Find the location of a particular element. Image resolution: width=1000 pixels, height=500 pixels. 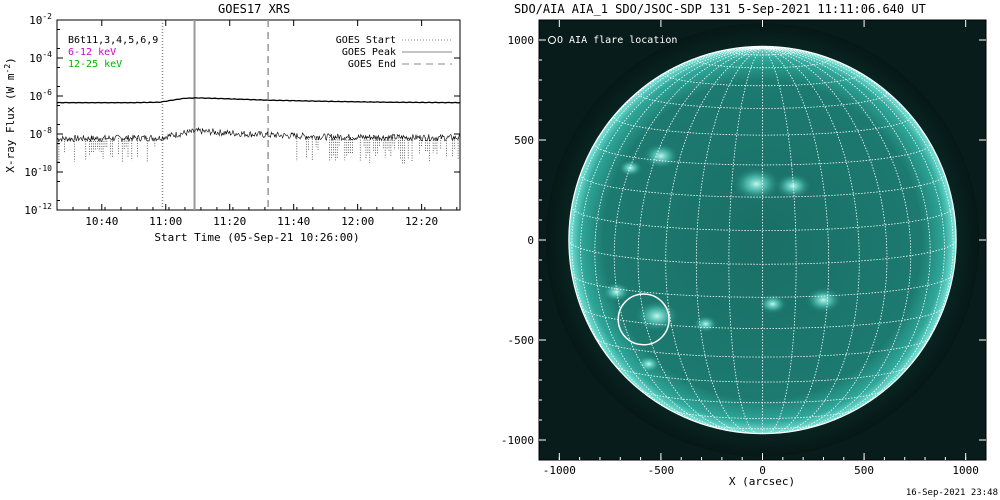

aia-x-tick-label: 500 is located at coordinates (864, 470).